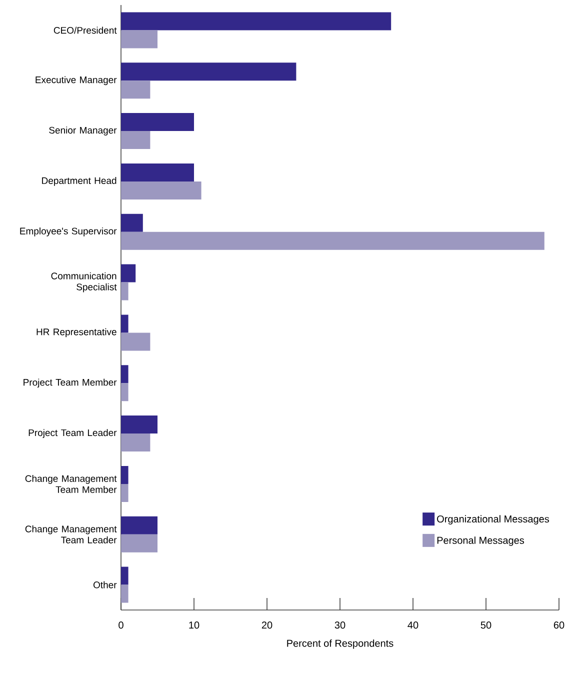  What do you see at coordinates (84, 282) in the screenshot?
I see `y-tick-label: Communication Specialist` at bounding box center [84, 282].